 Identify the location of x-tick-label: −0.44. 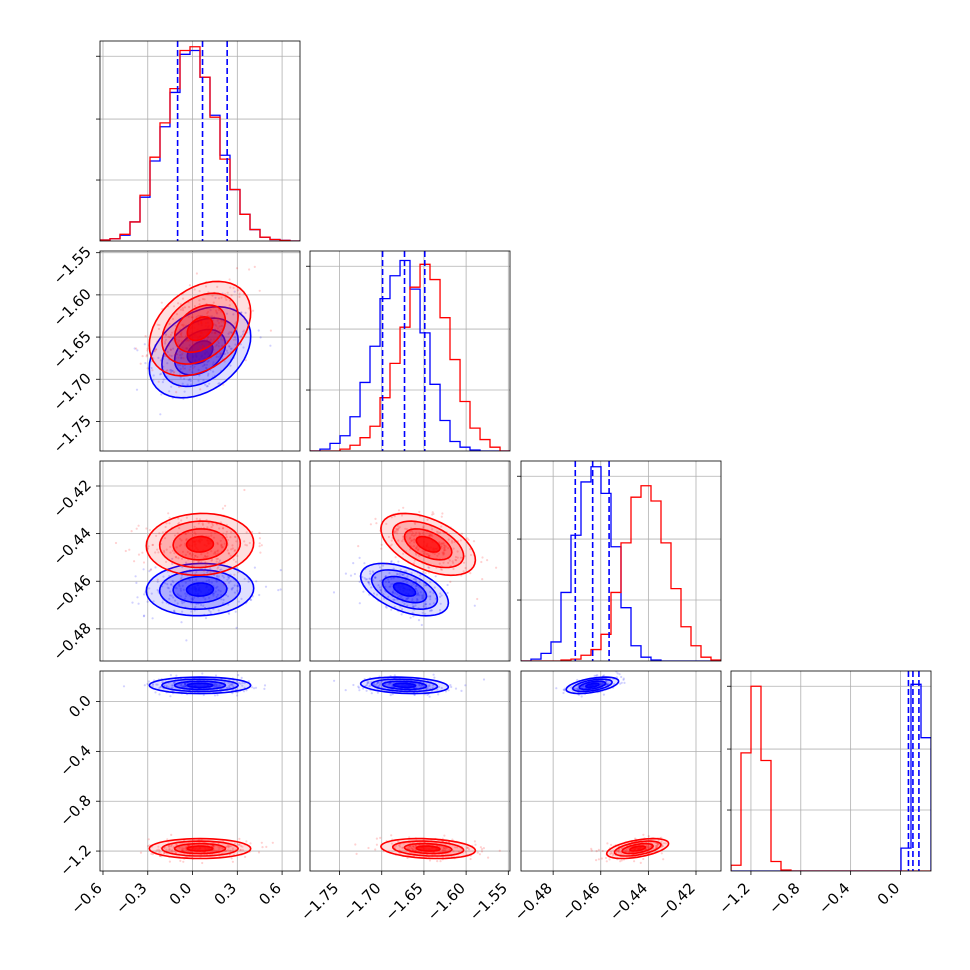
(628, 901).